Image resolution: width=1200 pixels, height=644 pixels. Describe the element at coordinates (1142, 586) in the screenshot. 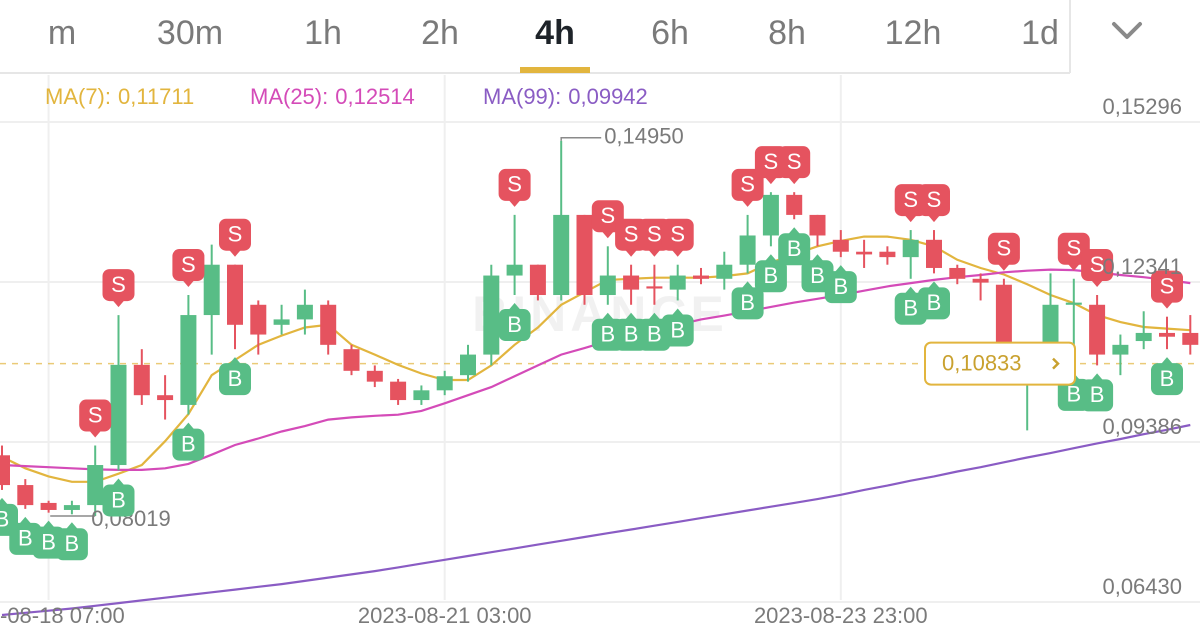

I see `y-tick-label: 0,06430` at that location.